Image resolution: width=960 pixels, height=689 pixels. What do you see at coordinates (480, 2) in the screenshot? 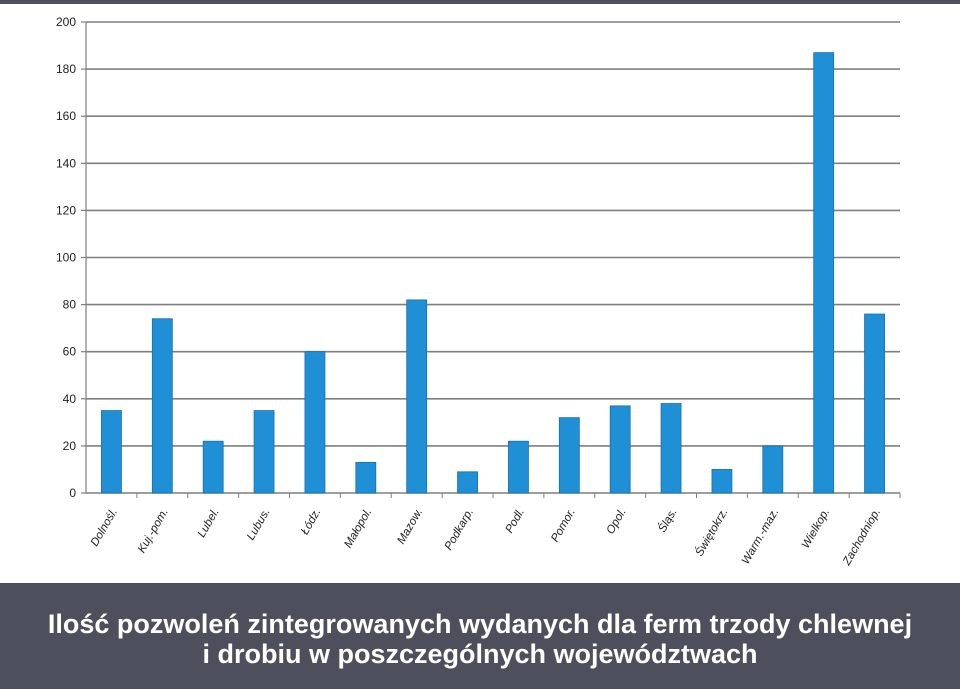
I see `top-strip` at bounding box center [480, 2].